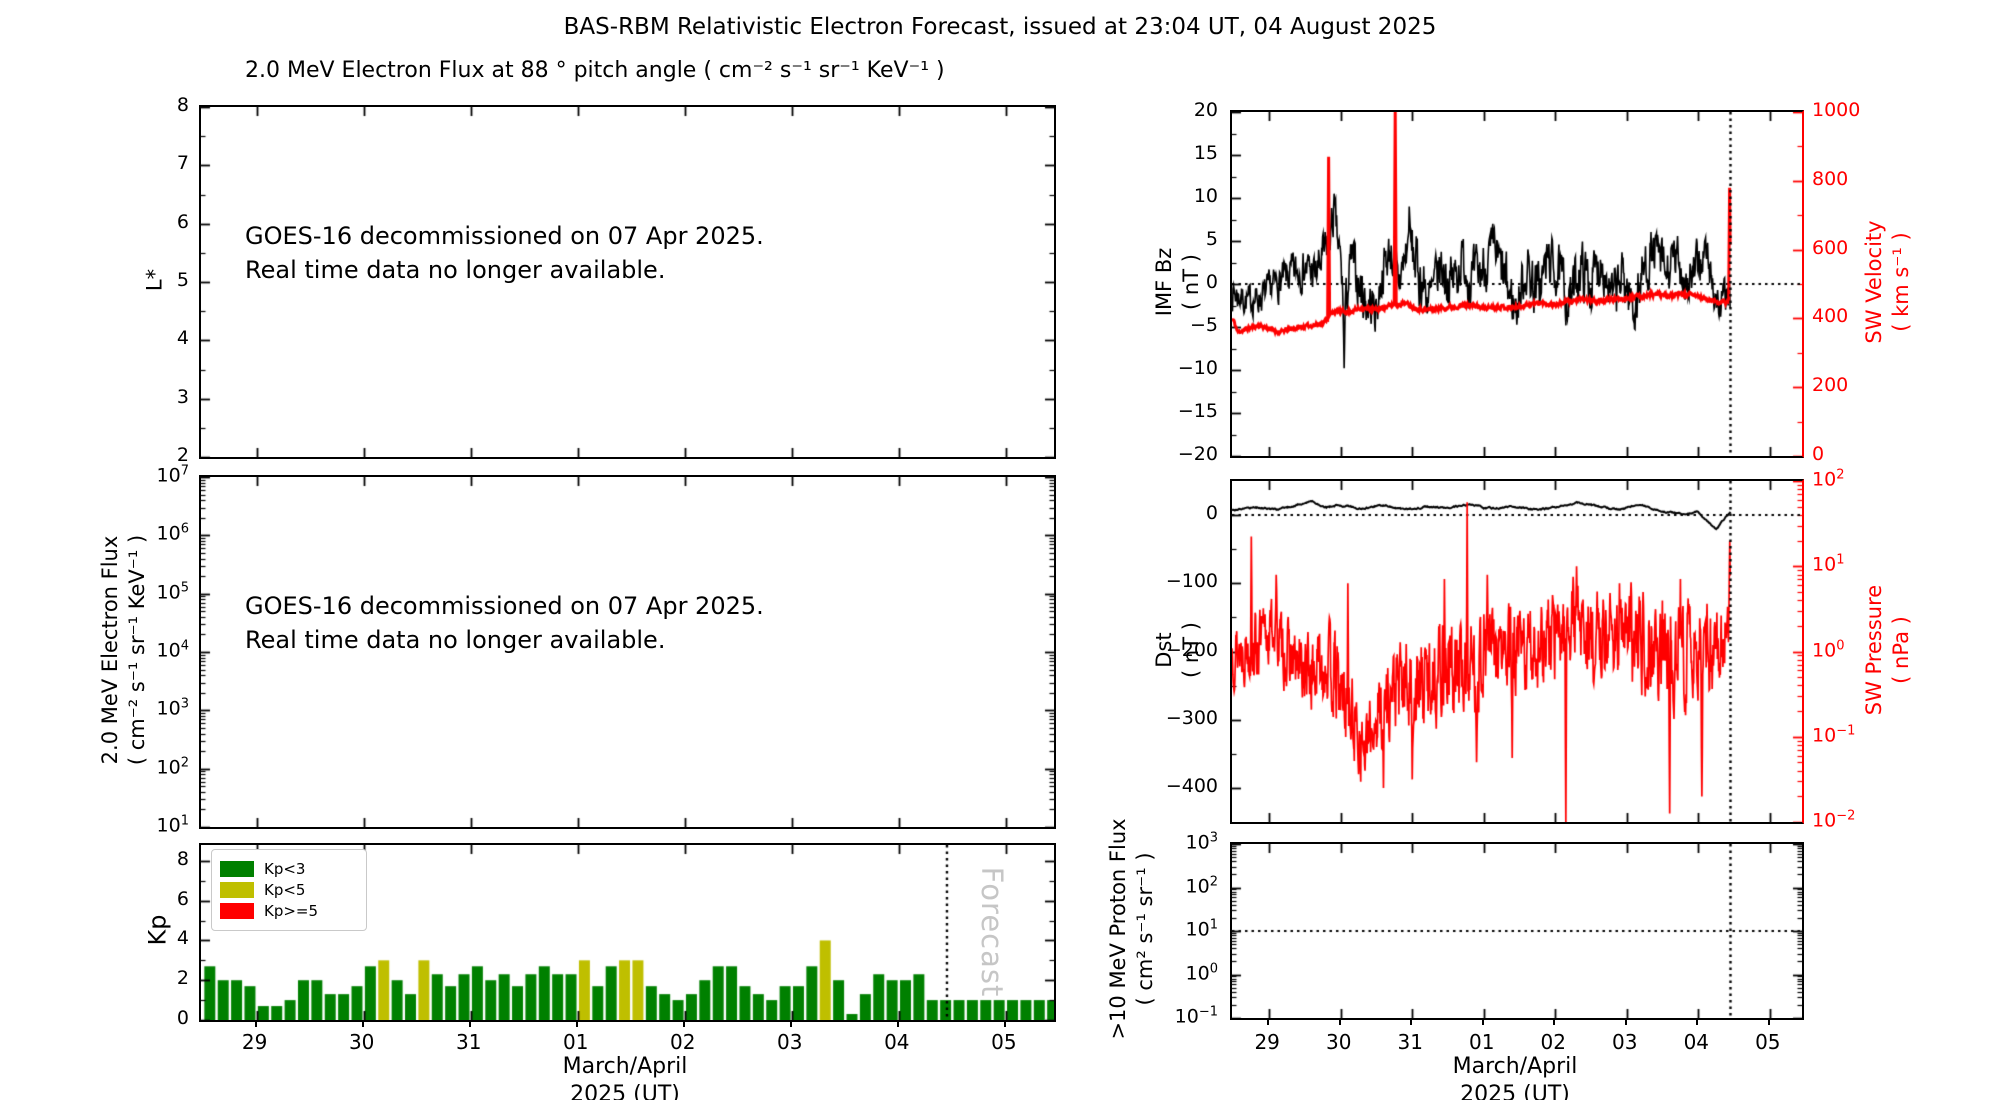 The height and width of the screenshot is (1100, 2000). I want to click on kp-y-tick-label: 0, so click(182, 1018).